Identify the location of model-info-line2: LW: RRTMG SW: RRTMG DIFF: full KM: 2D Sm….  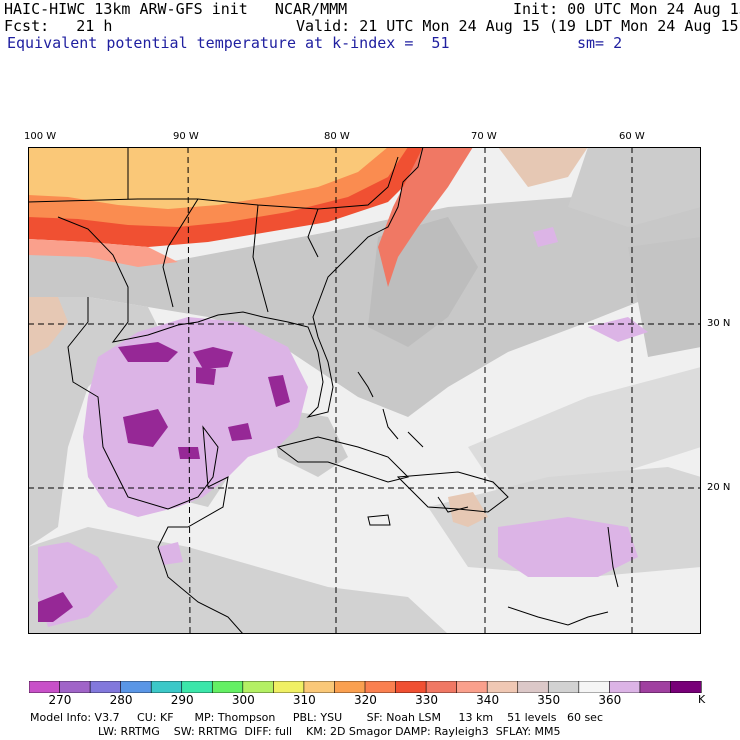
(329, 731).